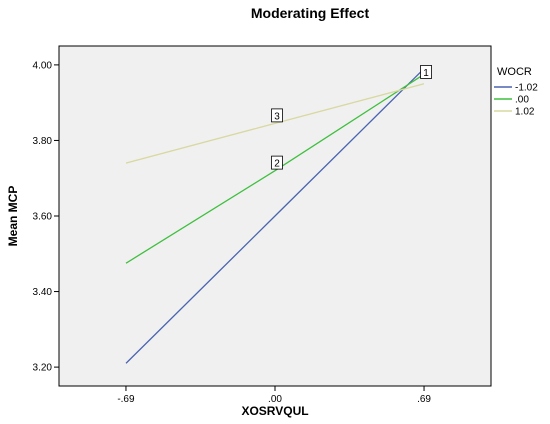 This screenshot has height=424, width=550. What do you see at coordinates (43, 217) in the screenshot?
I see `y-tick-label: 3.60` at bounding box center [43, 217].